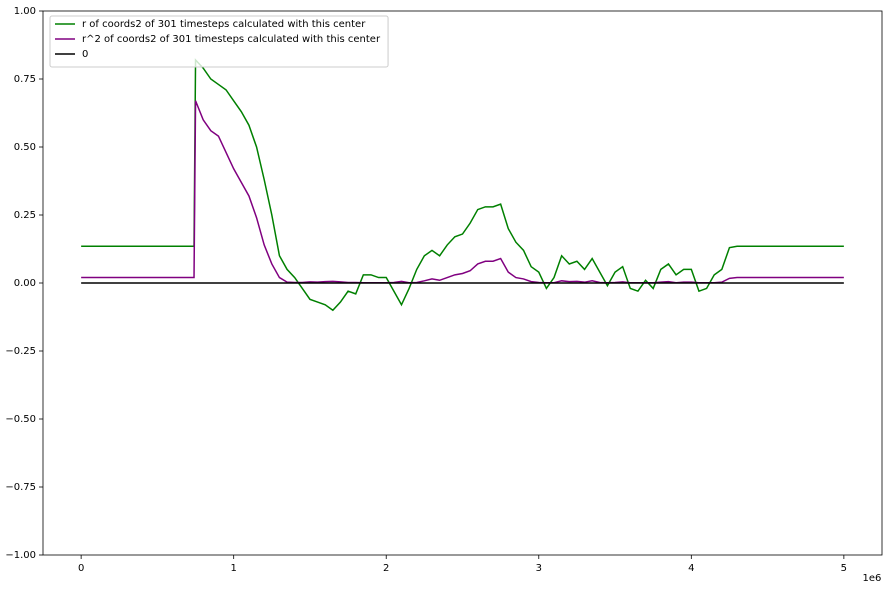  Describe the element at coordinates (233, 568) in the screenshot. I see `x-tick-label: 1` at that location.